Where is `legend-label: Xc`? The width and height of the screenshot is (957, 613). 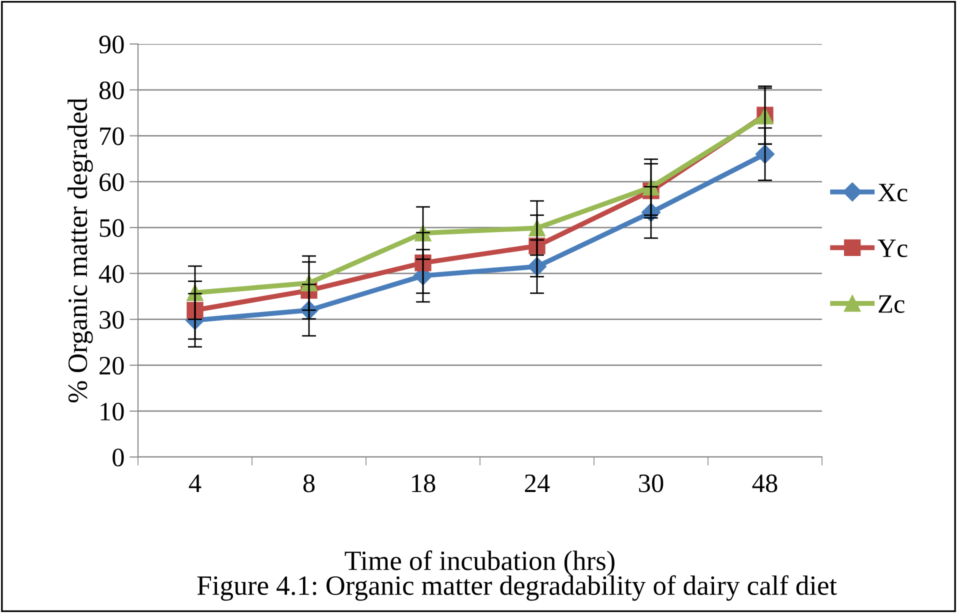 legend-label: Xc is located at coordinates (893, 193).